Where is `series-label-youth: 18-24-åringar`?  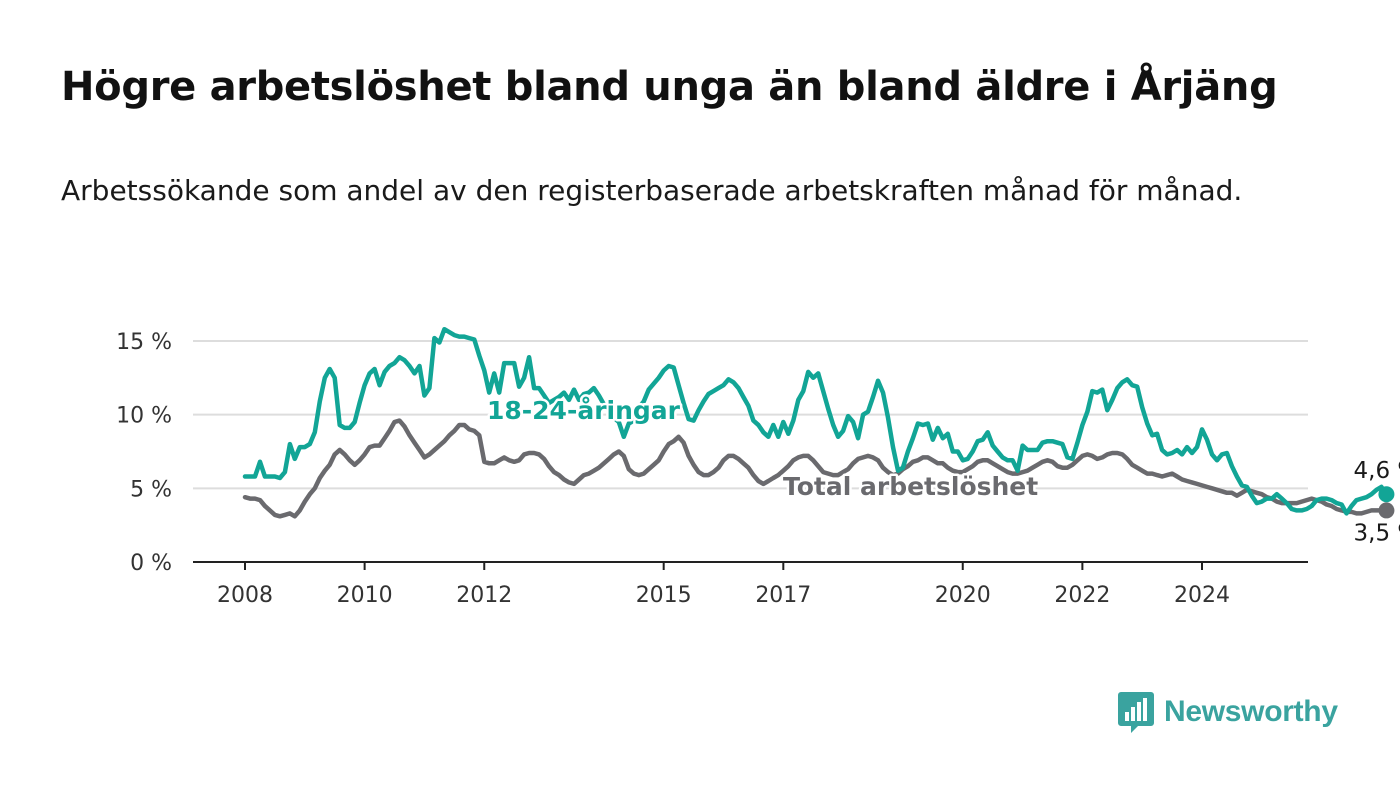 series-label-youth: 18-24-åringar is located at coordinates (584, 410).